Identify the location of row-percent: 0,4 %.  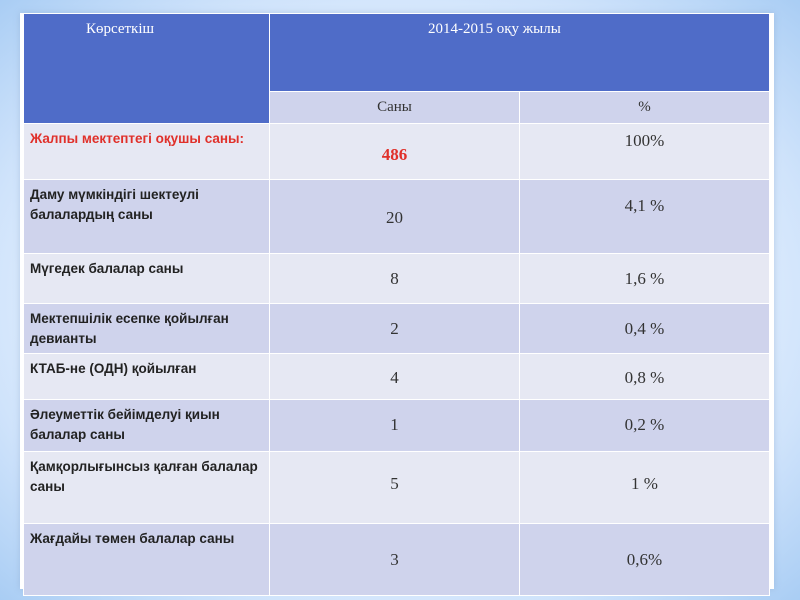
(644, 328).